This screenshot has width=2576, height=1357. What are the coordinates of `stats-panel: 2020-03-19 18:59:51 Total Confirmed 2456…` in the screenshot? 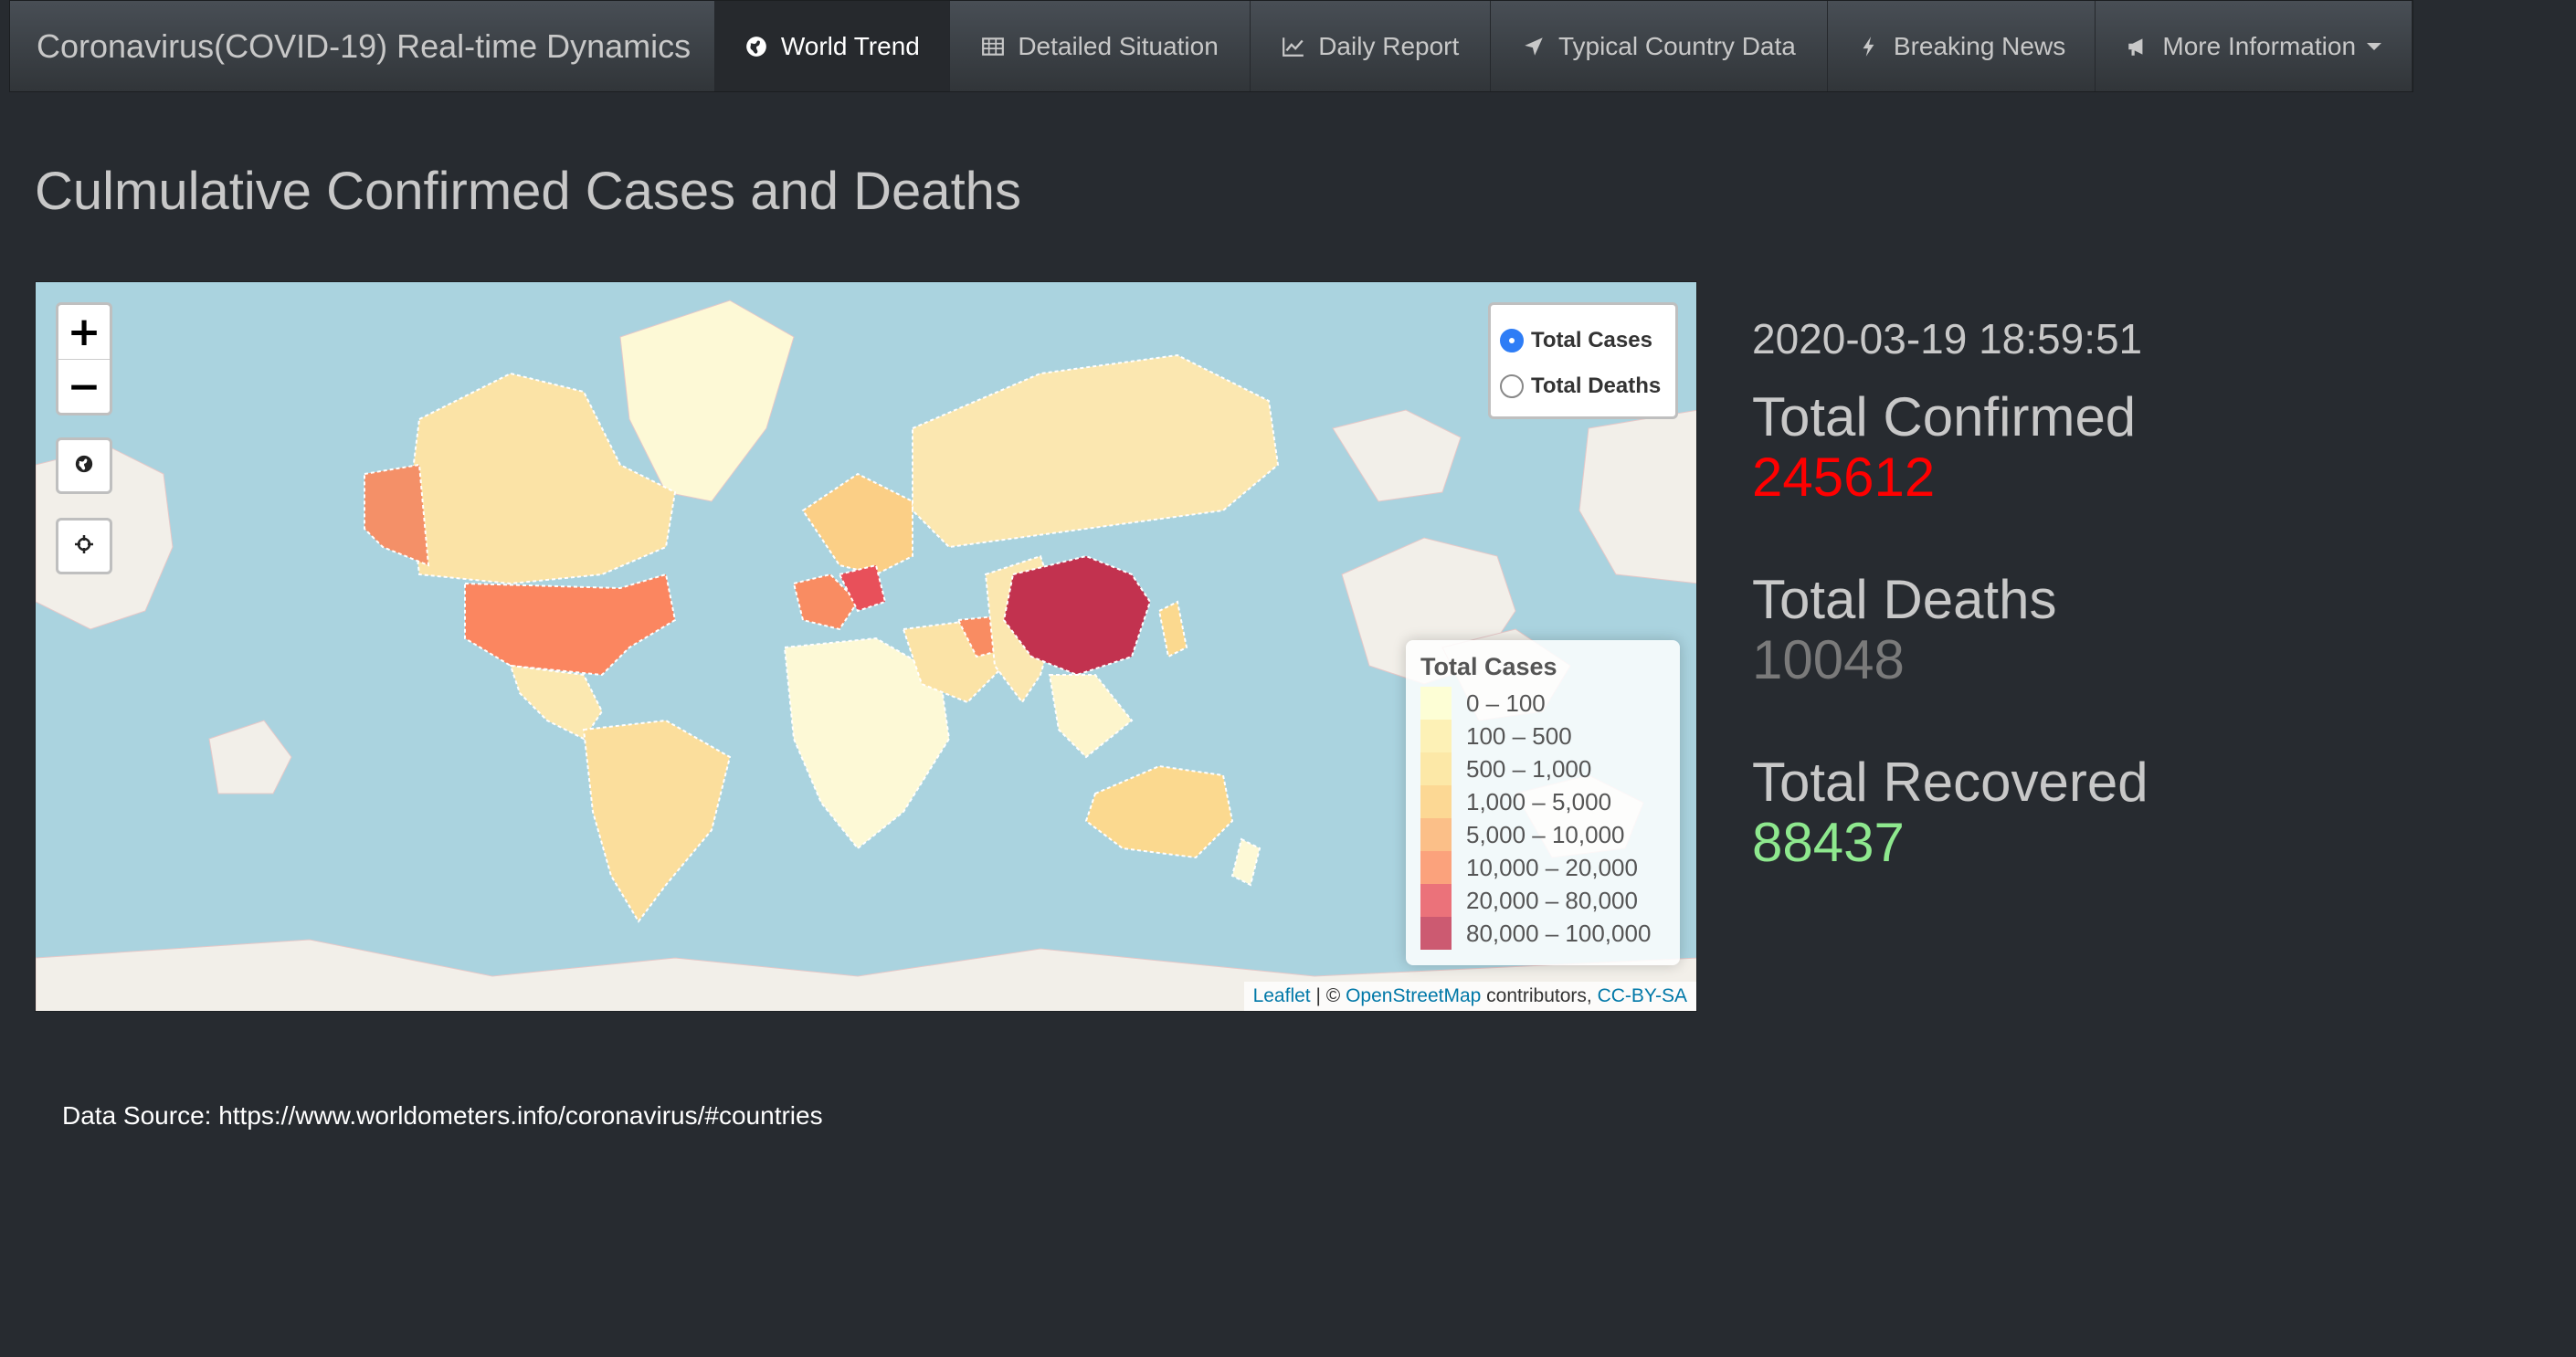 It's located at (2117, 593).